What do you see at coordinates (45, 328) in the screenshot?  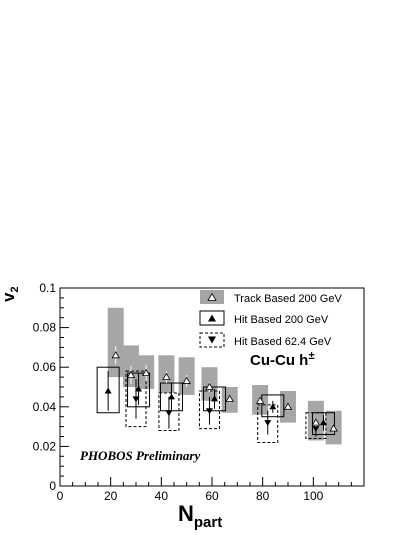 I see `y-tick-label: 0.08` at bounding box center [45, 328].